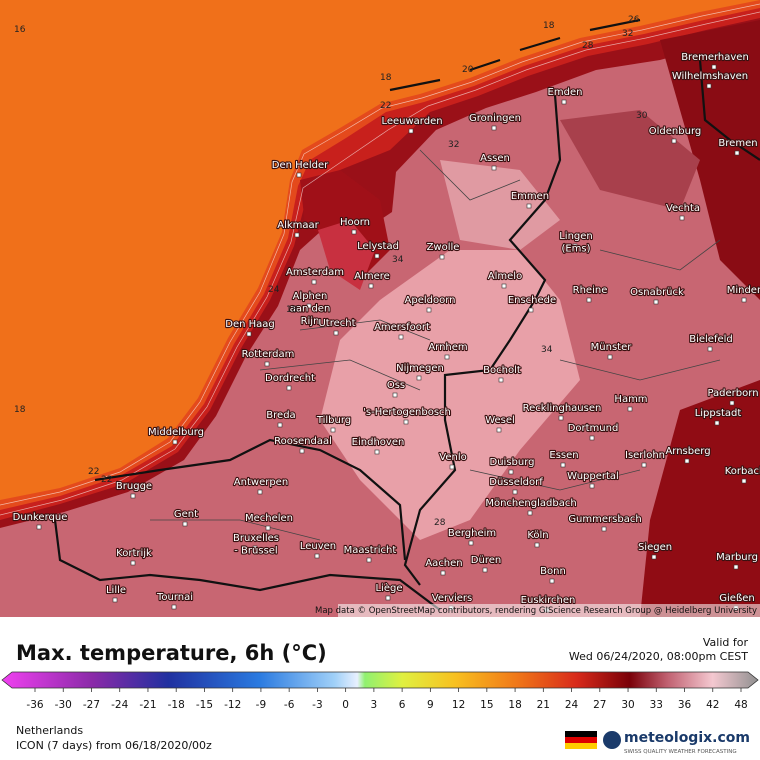 The height and width of the screenshot is (760, 760). I want to click on colorbar-tick-label: 36, so click(685, 705).